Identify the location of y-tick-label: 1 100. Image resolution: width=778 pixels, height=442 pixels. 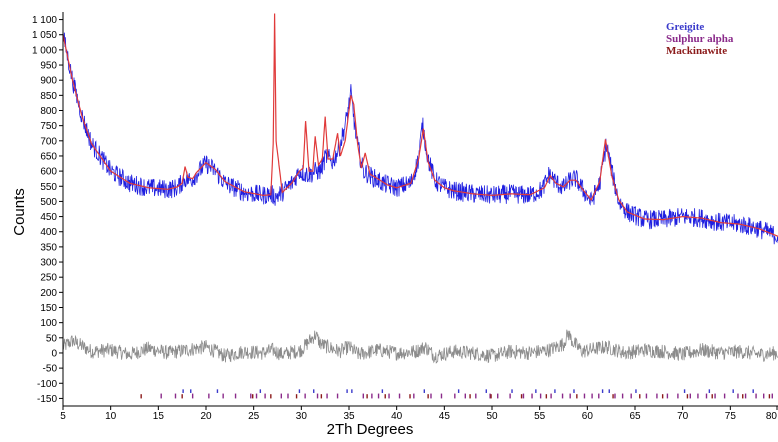
(44, 20).